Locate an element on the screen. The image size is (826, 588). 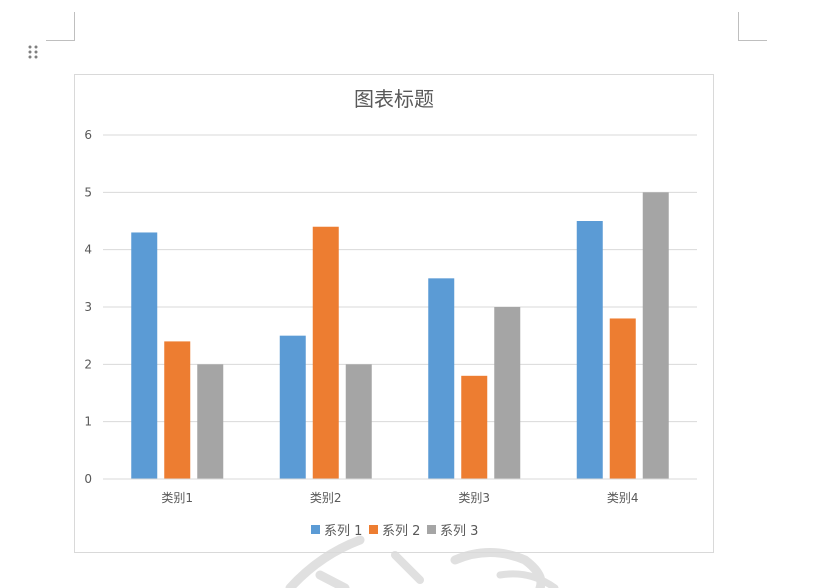
y-tick-label: 0 is located at coordinates (88, 479).